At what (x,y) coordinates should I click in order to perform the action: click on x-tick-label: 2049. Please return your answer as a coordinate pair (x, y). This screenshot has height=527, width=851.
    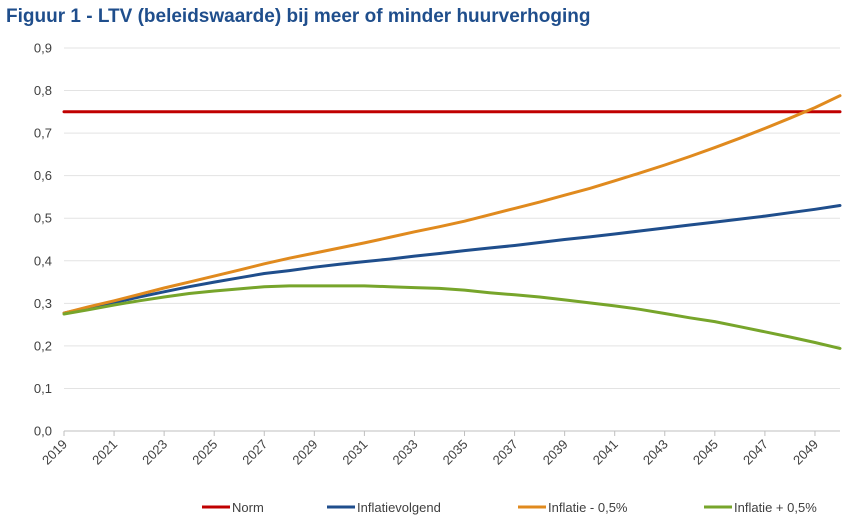
    Looking at the image, I should click on (805, 452).